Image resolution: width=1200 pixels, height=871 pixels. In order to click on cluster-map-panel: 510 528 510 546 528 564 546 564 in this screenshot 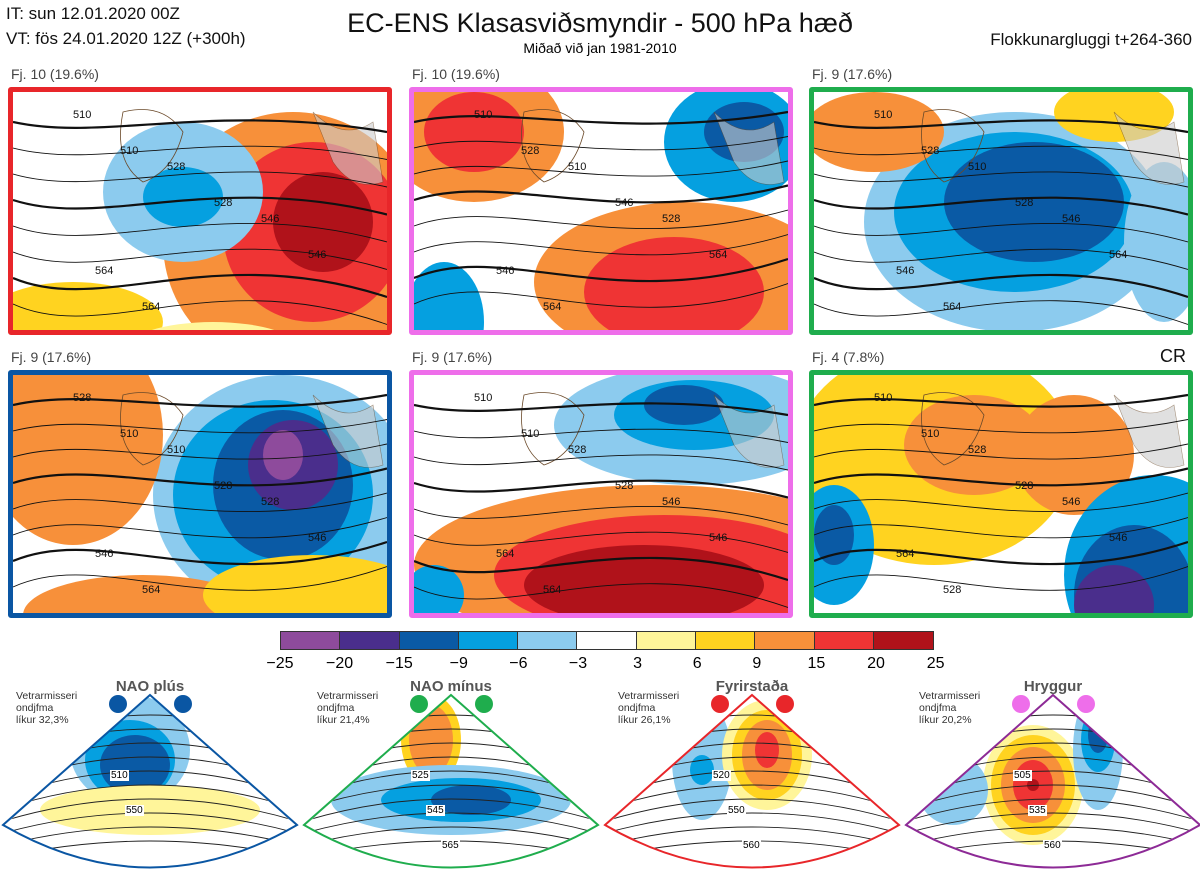, I will do `click(601, 211)`.